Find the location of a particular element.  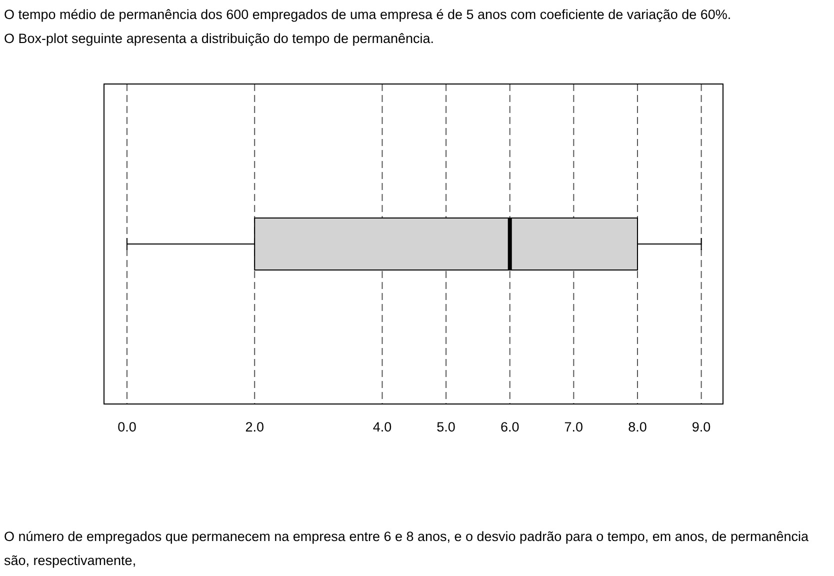

chart-title: O tempo médio de permanência dos 600 empregados de uma empresa é de 5 anos com coeficiente de variação de 60%. is located at coordinates (368, 15).